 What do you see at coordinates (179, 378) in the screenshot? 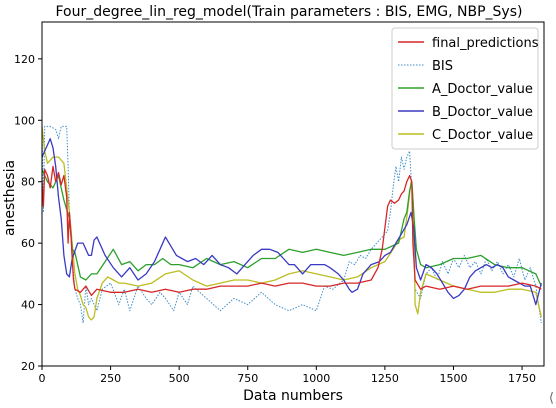
I see `x-tick-label: 500` at bounding box center [179, 378].